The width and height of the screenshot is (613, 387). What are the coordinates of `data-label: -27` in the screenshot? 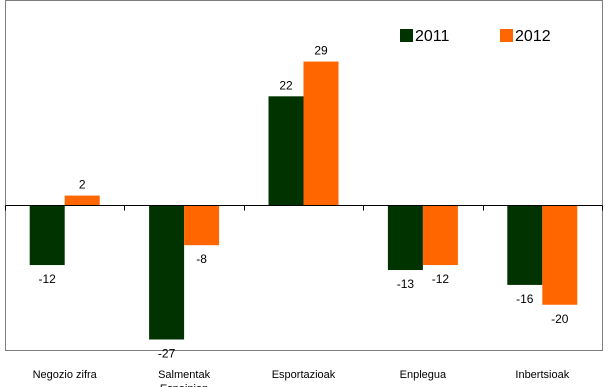 It's located at (167, 354).